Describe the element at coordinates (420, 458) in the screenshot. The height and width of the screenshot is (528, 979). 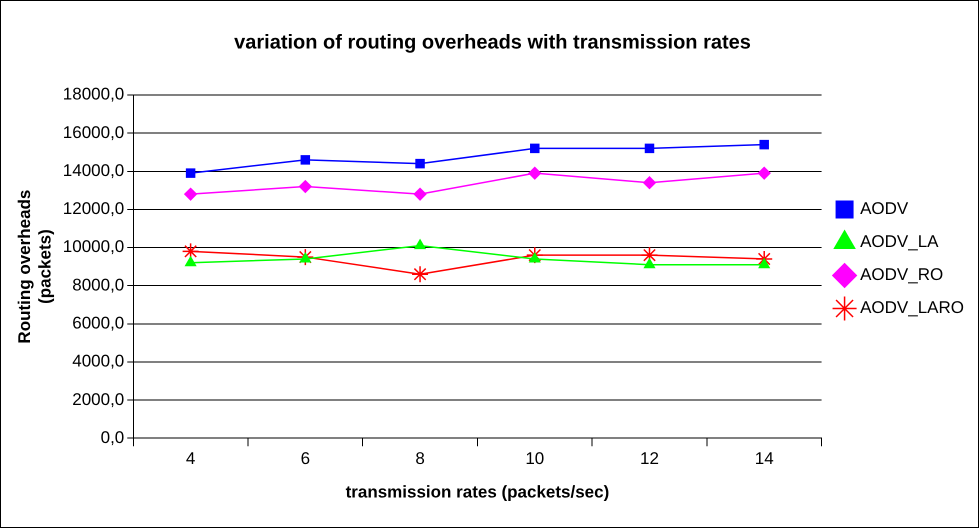
I see `x-tick-label: 8` at that location.